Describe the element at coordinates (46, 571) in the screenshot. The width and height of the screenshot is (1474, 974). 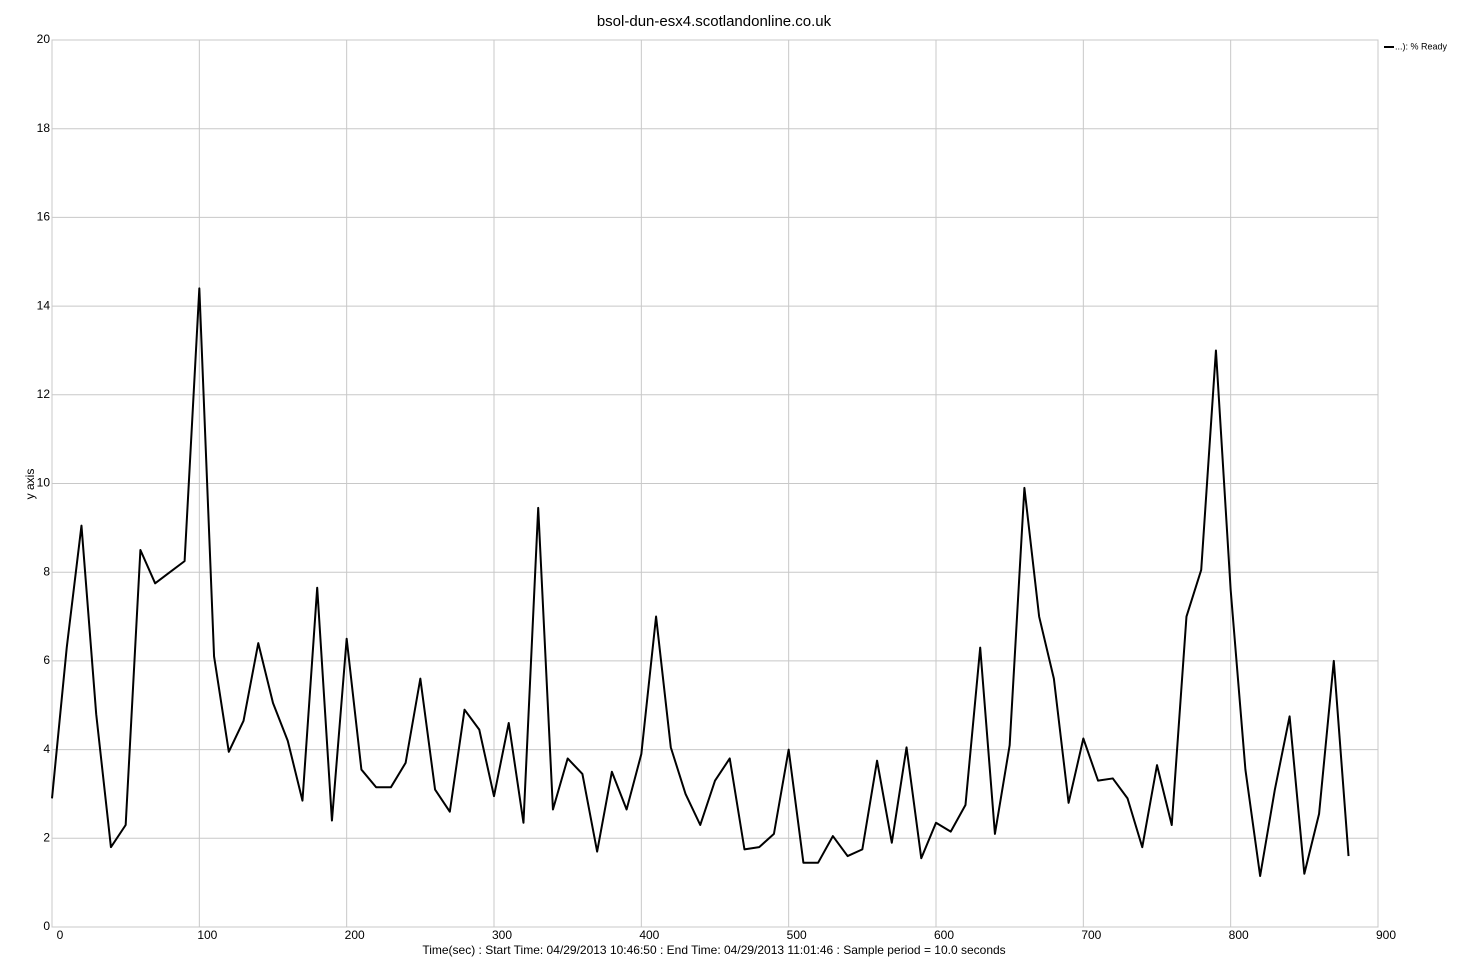
I see `y-tick-label: 8` at that location.